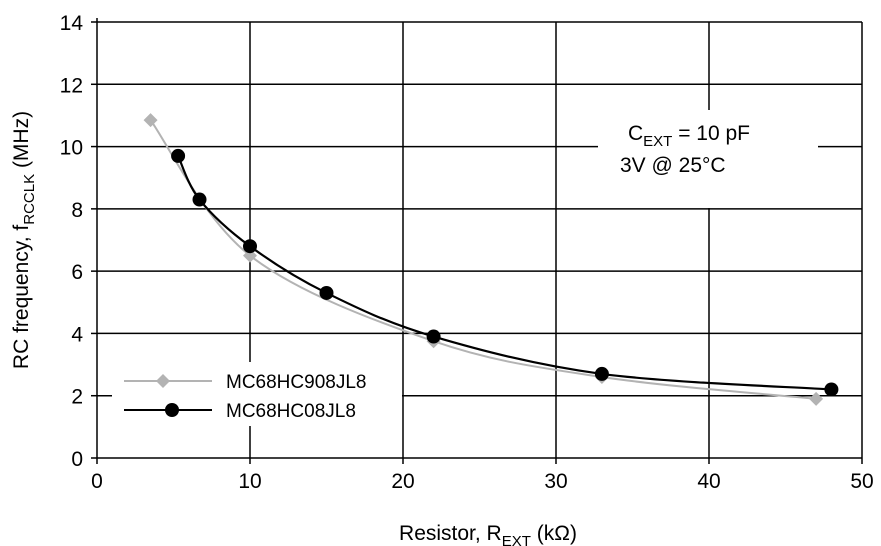 The width and height of the screenshot is (881, 546). Describe the element at coordinates (482, 481) in the screenshot. I see `x-tick-labels: 0 10 20 30 40 50` at that location.